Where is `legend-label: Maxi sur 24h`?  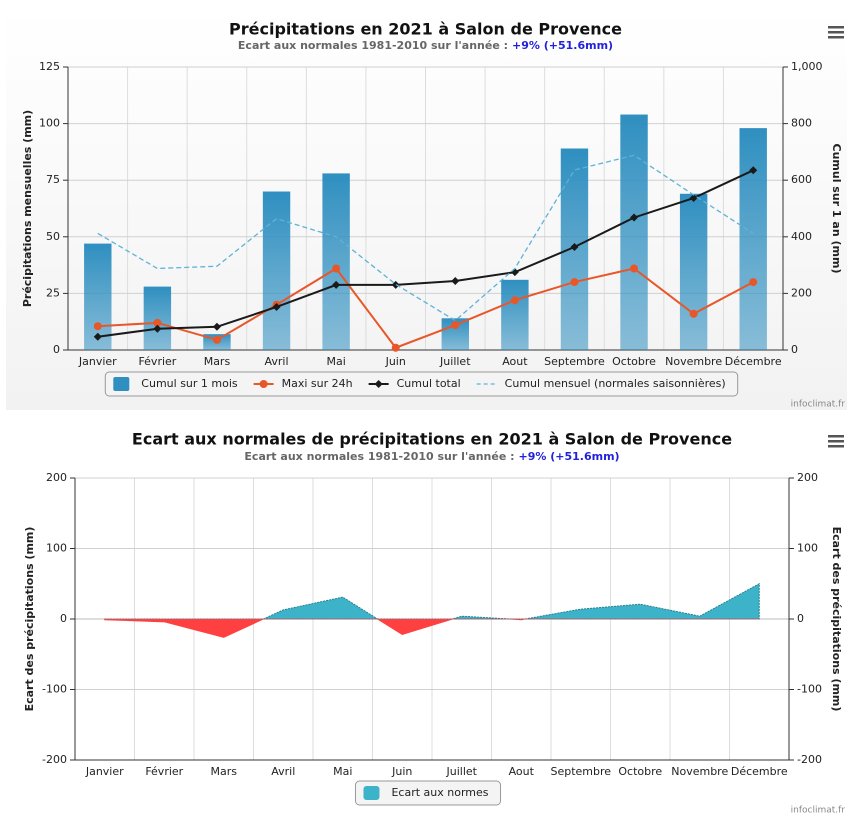 legend-label: Maxi sur 24h is located at coordinates (317, 383).